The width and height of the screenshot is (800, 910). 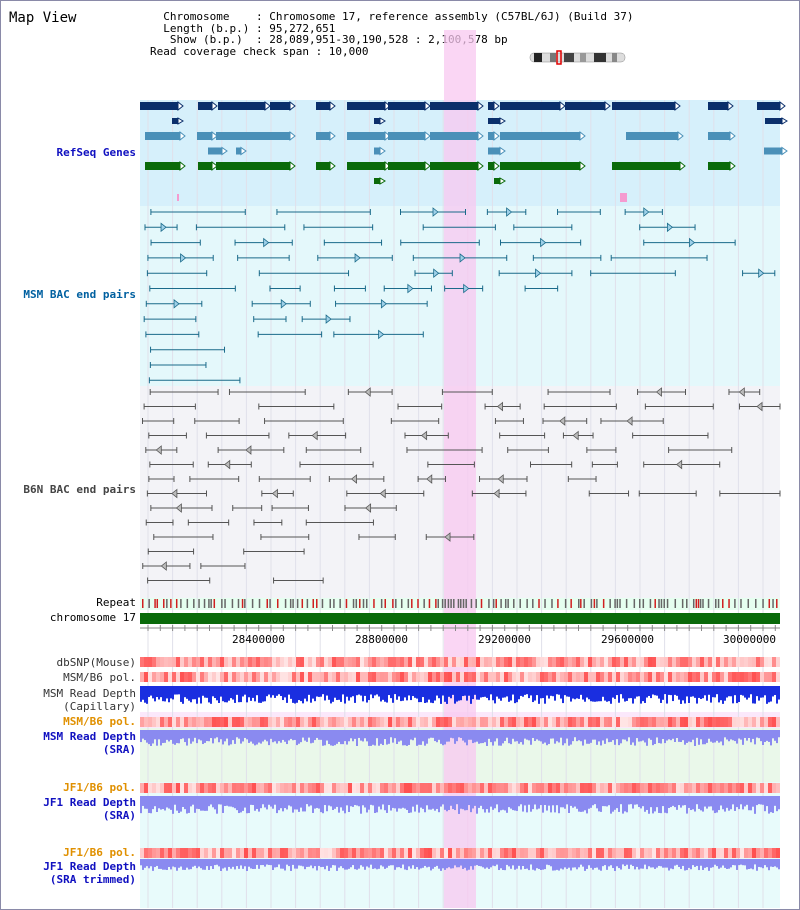 What do you see at coordinates (460, 603) in the screenshot?
I see `repeat-track` at bounding box center [460, 603].